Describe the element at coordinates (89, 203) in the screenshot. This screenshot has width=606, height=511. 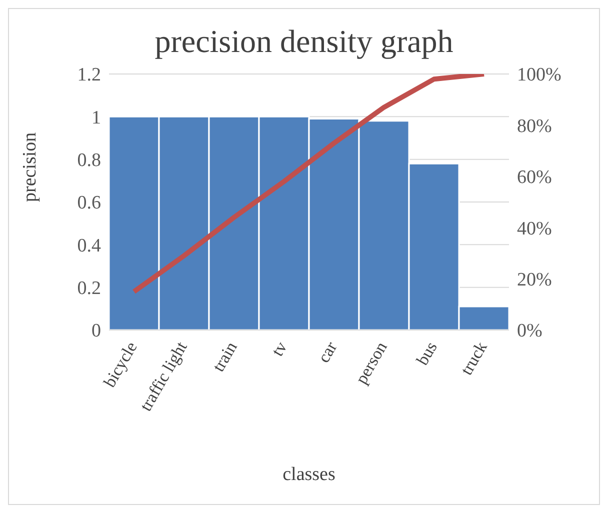
I see `y-tick-label: 0.6` at that location.